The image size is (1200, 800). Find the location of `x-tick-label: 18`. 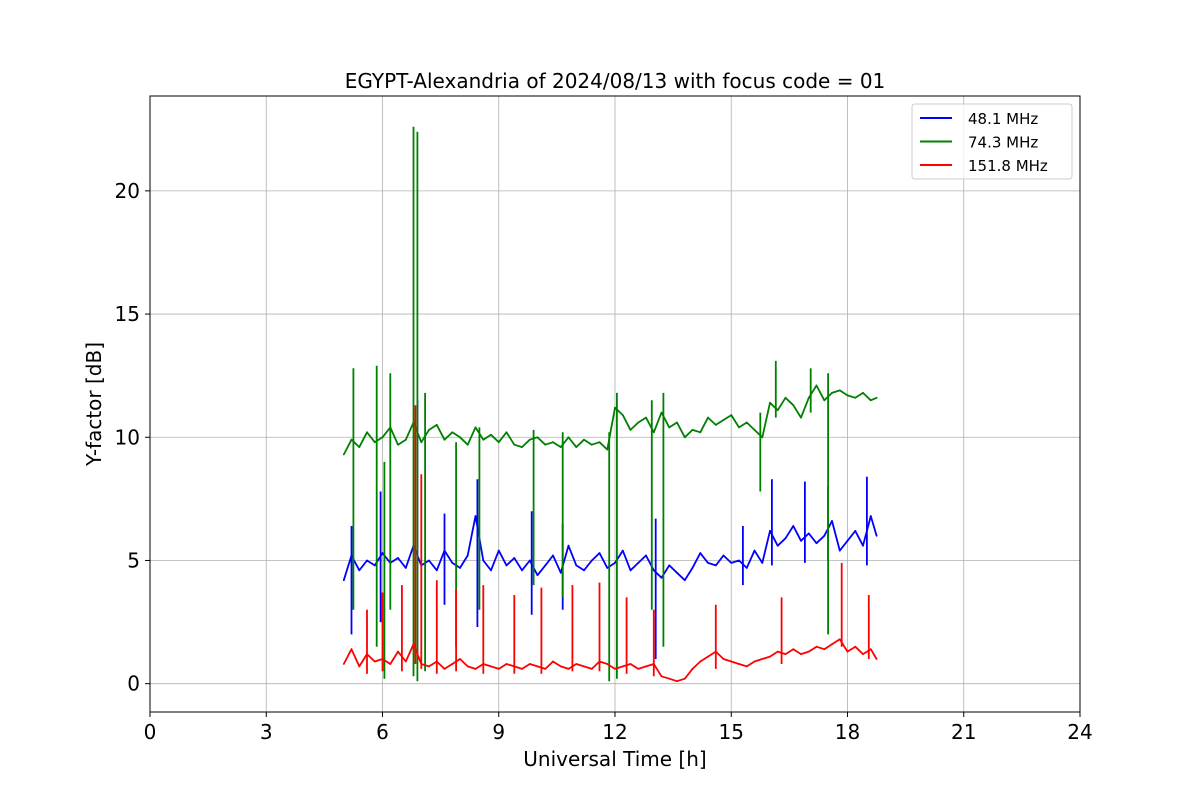

x-tick-label: 18 is located at coordinates (847, 732).